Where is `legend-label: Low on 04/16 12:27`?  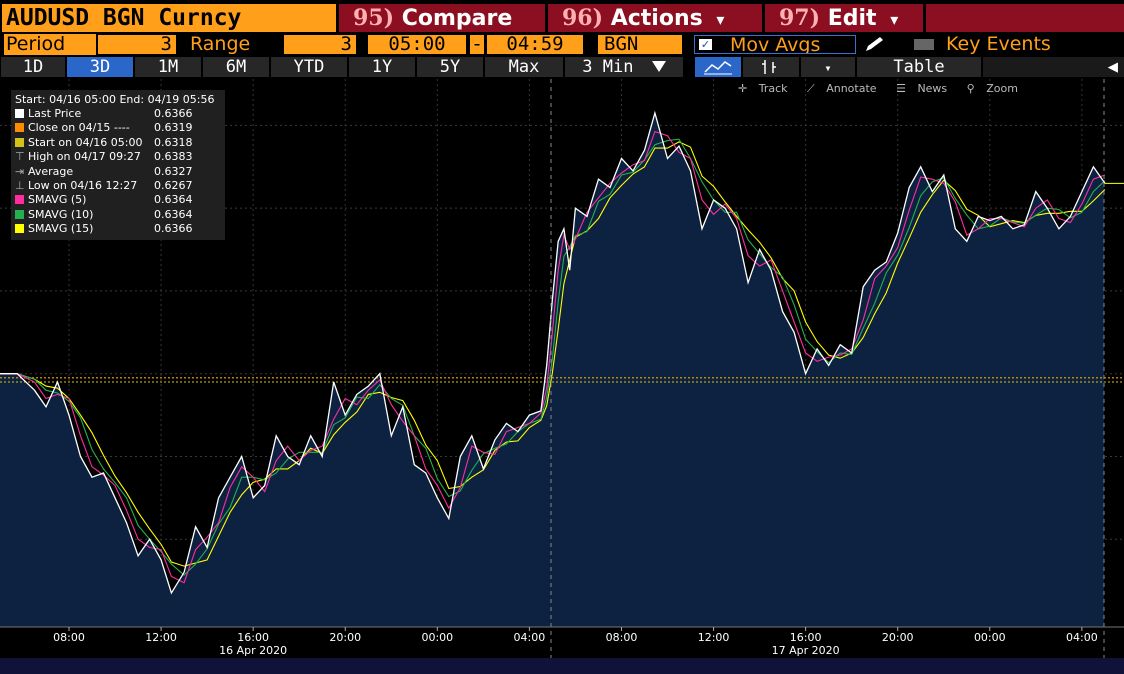
legend-label: Low on 04/16 12:27 is located at coordinates (83, 185).